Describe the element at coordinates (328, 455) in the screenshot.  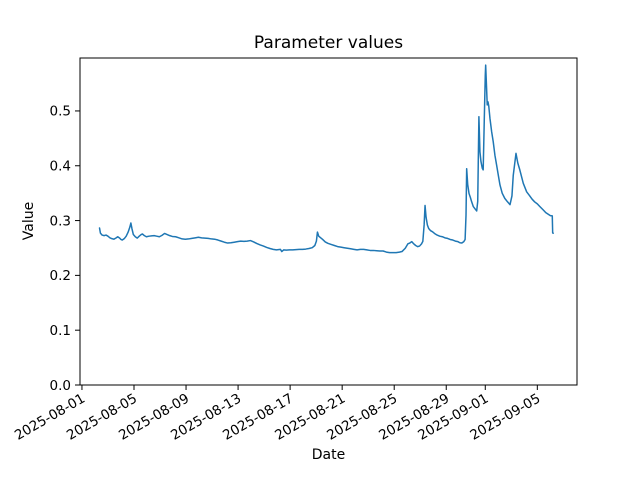
I see `x-axis-label: Date` at that location.